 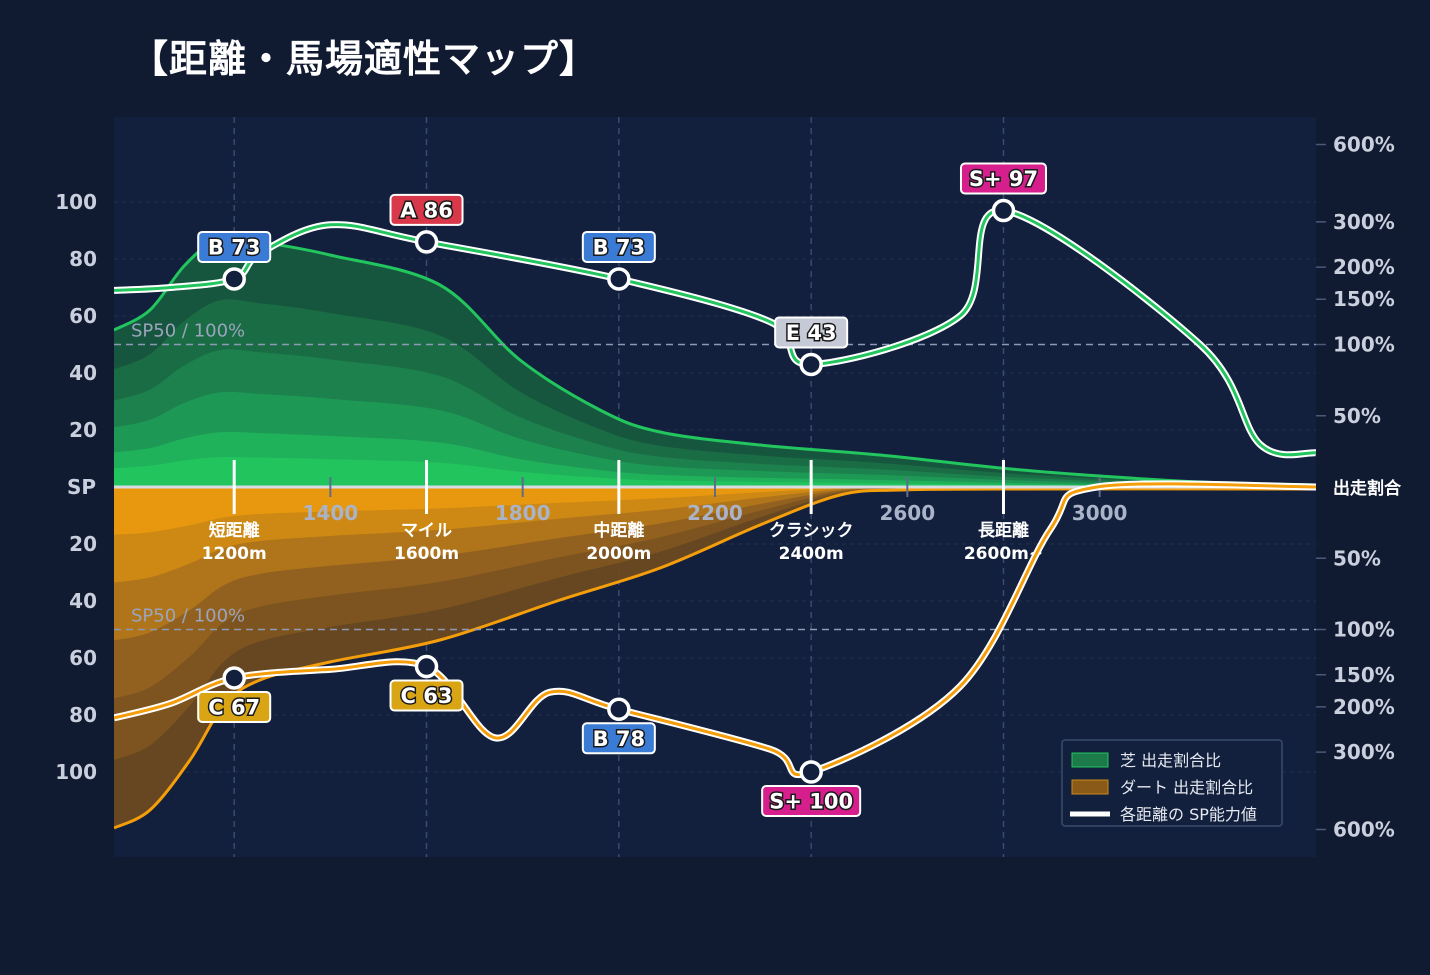 I want to click on grade-badge-label: A 86, so click(x=426, y=210).